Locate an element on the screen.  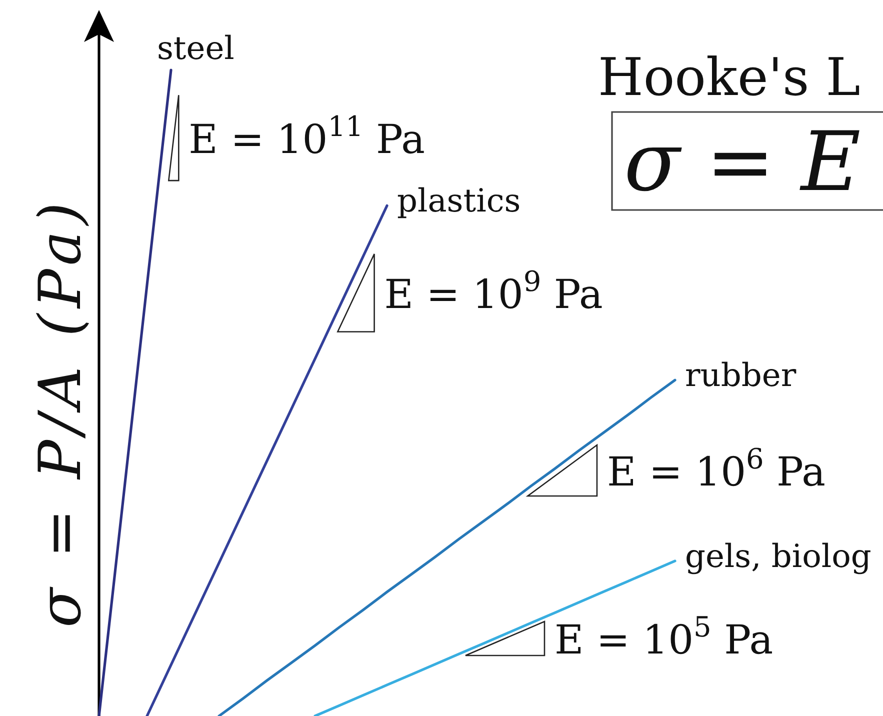
annotation: E = 10$^{9}$ Pa is located at coordinates (493, 291).